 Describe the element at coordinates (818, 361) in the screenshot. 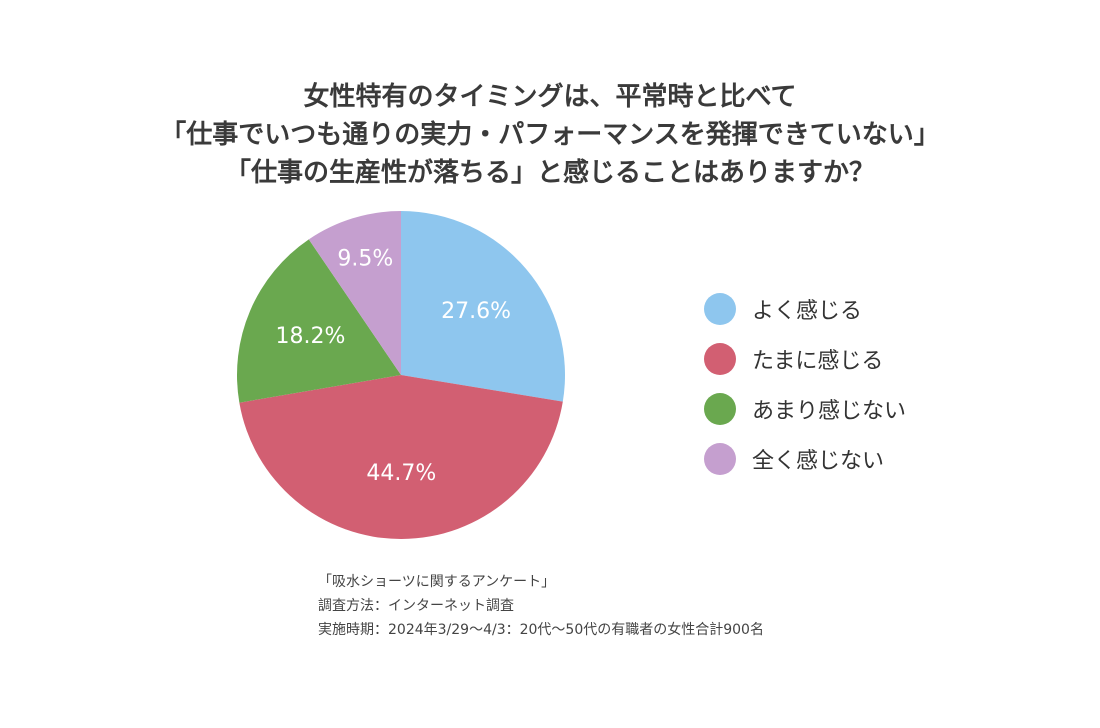

I see `legend-label-2: たまに感じる` at that location.